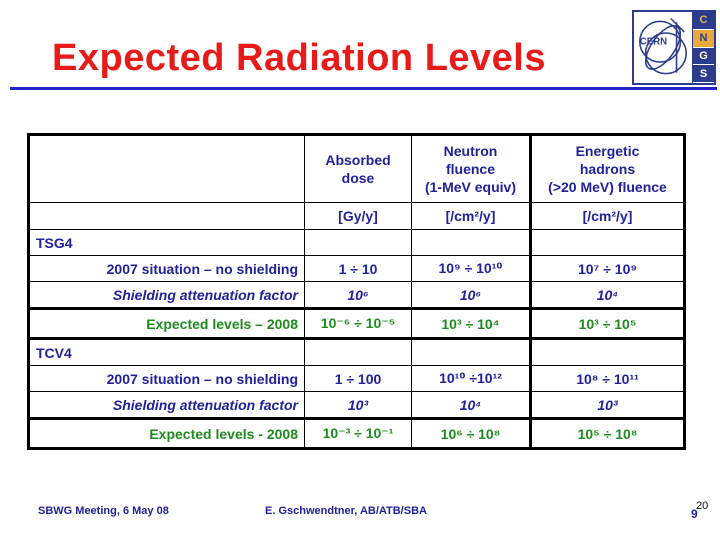  I want to click on title-underline, so click(363, 88).